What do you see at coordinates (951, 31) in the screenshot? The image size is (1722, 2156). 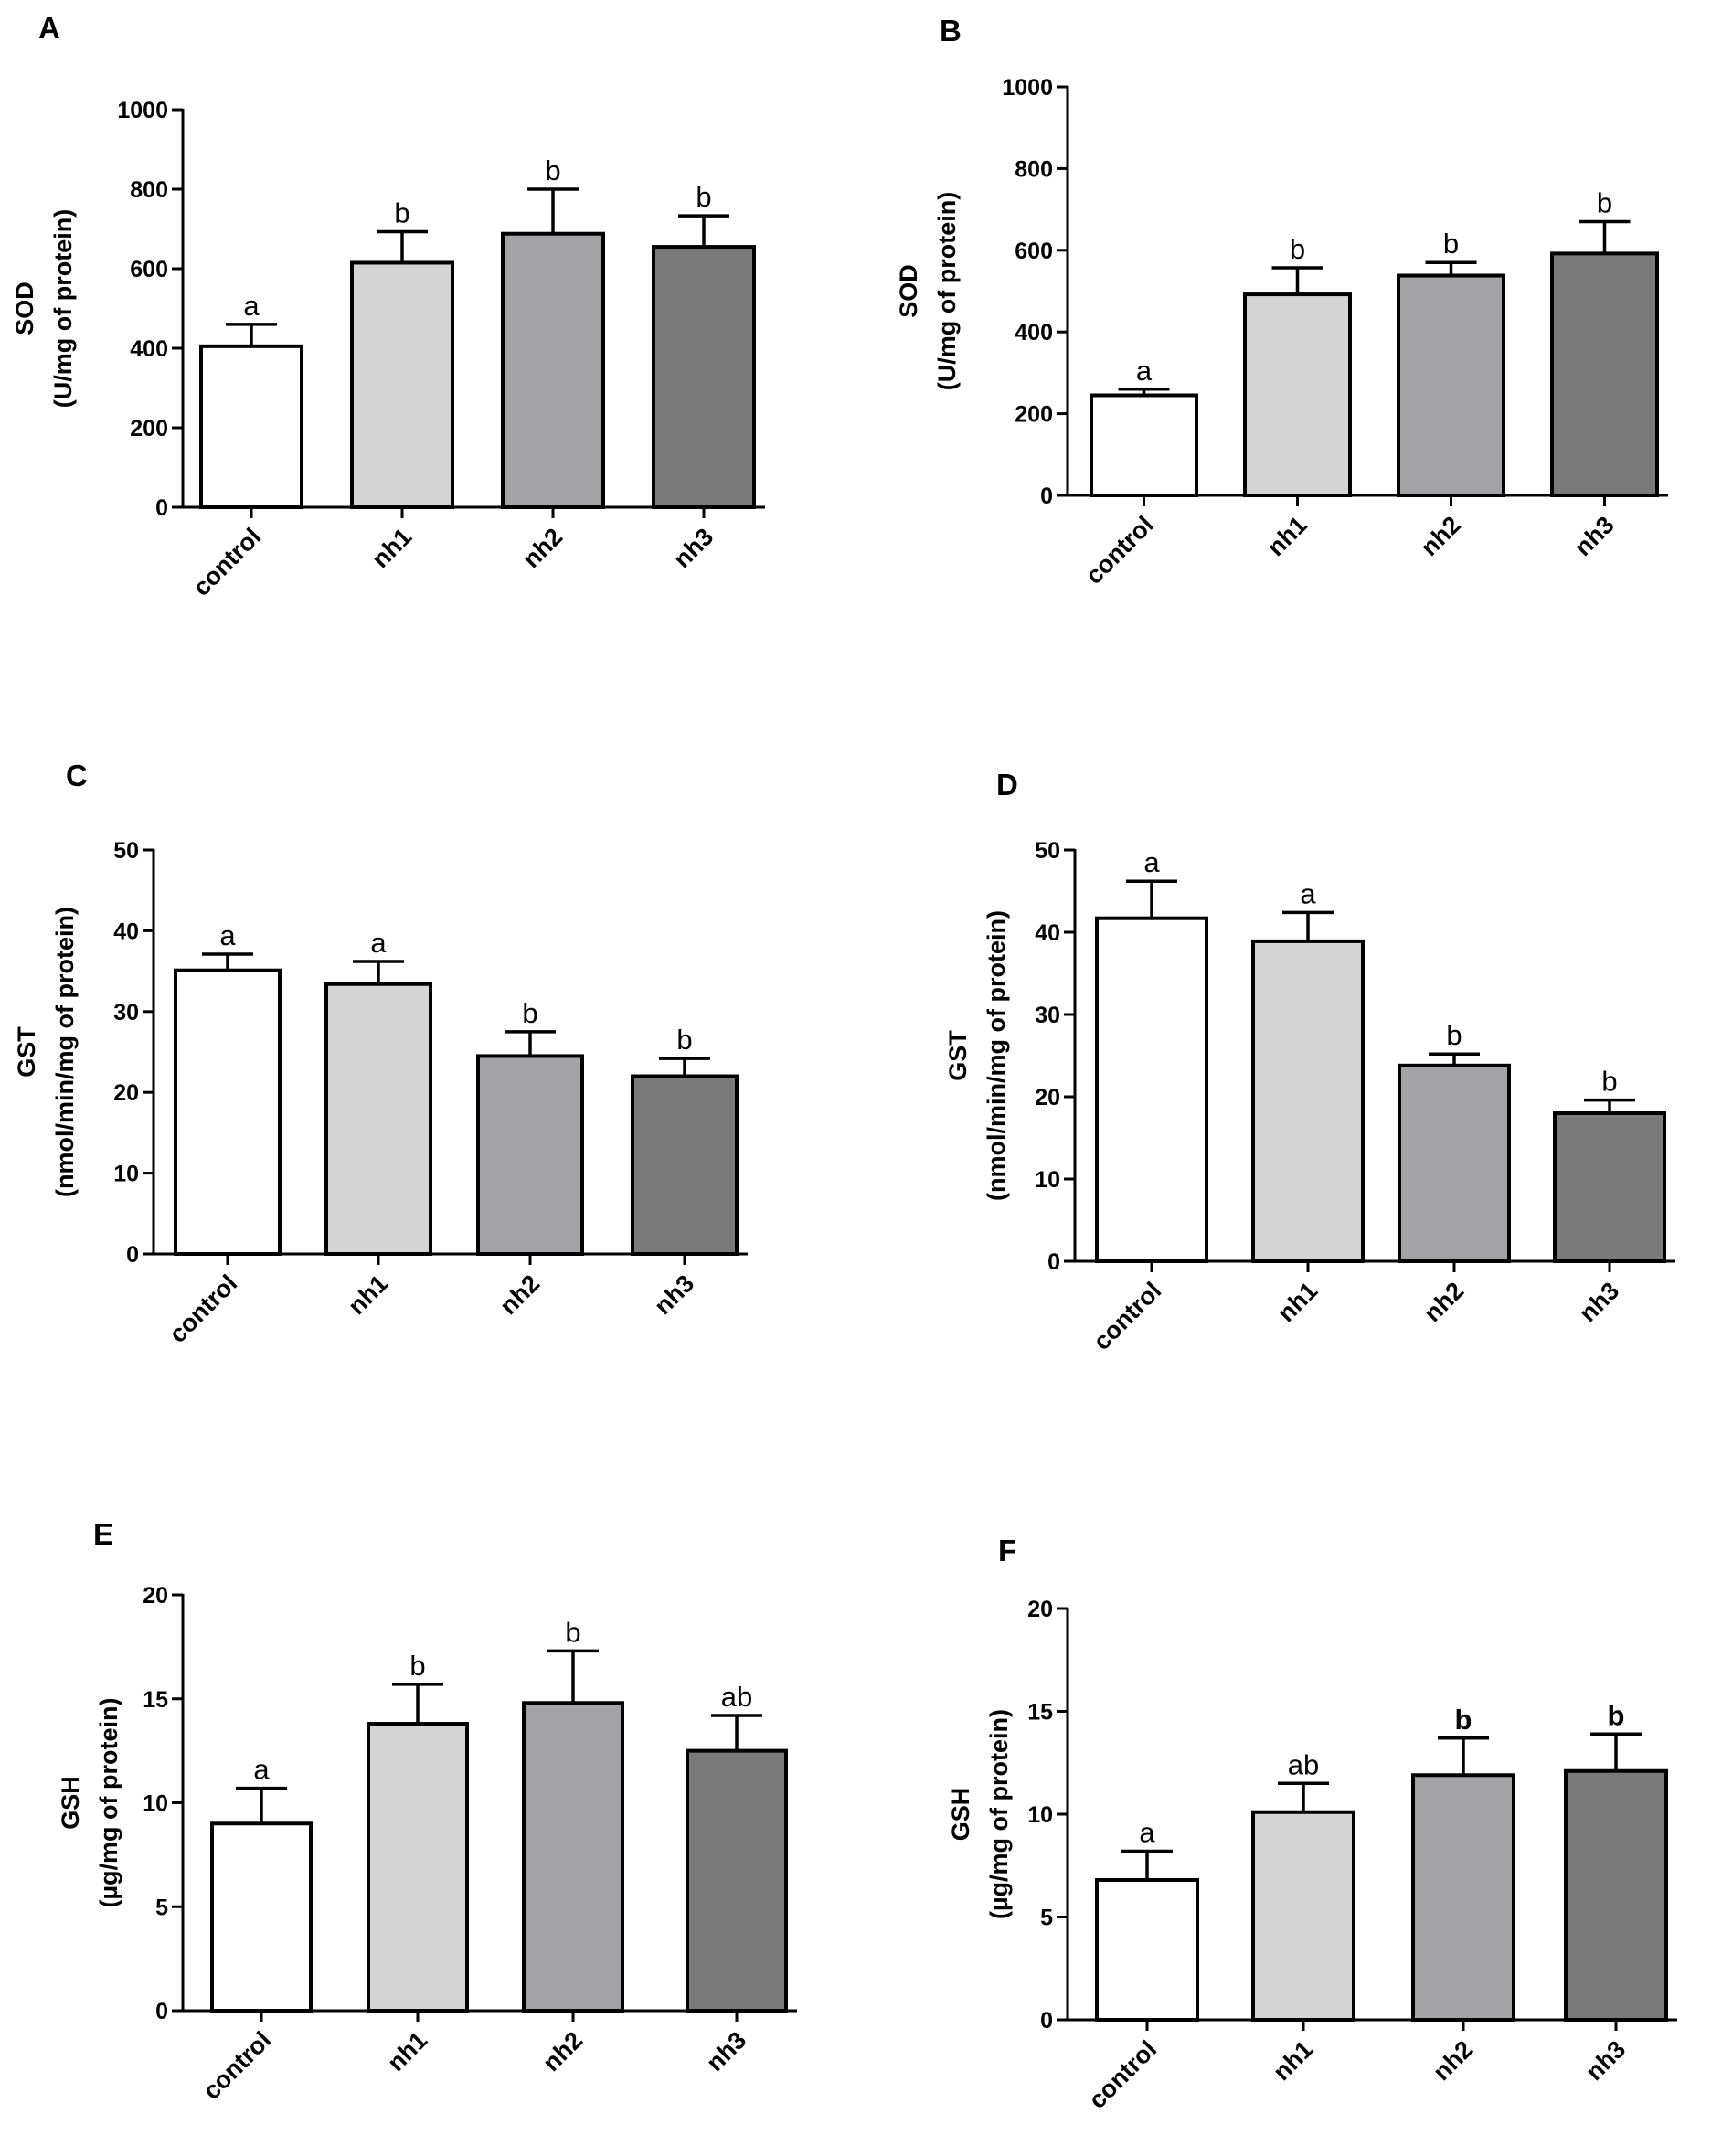 I see `panel-letter: B` at bounding box center [951, 31].